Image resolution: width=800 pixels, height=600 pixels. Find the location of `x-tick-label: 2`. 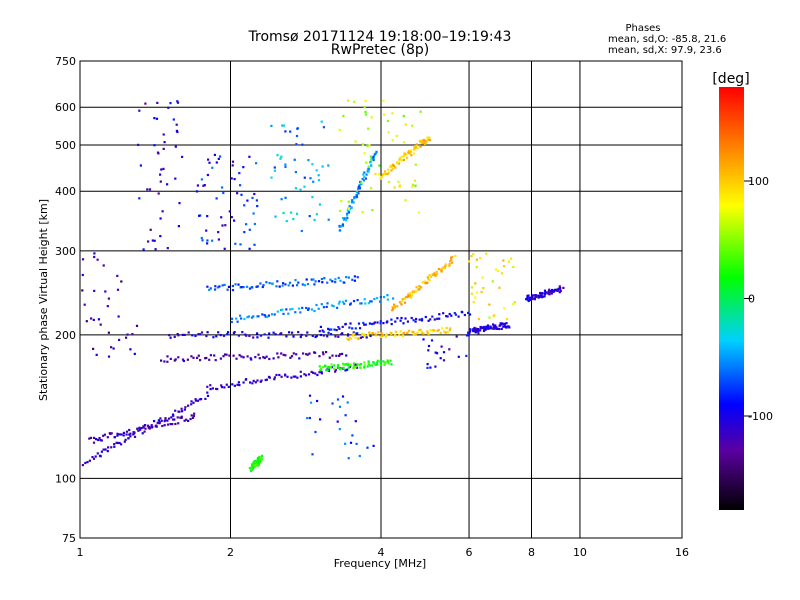

x-tick-label: 2 is located at coordinates (230, 552).